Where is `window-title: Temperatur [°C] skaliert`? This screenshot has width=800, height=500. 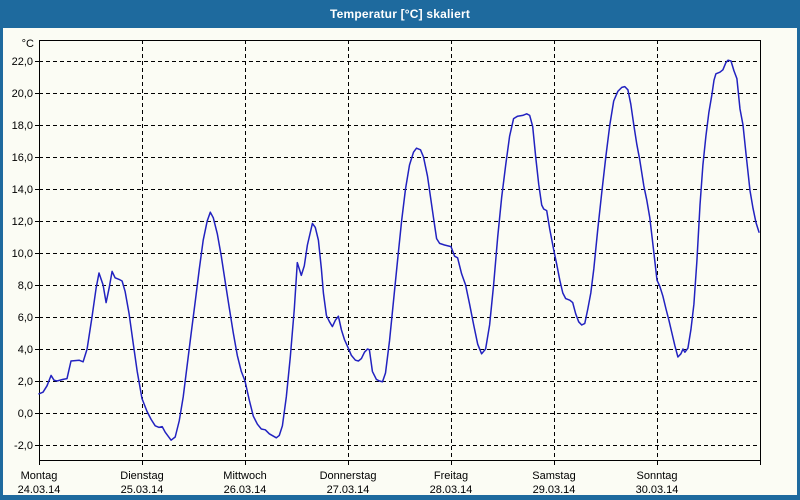 window-title: Temperatur [°C] skaliert is located at coordinates (400, 14).